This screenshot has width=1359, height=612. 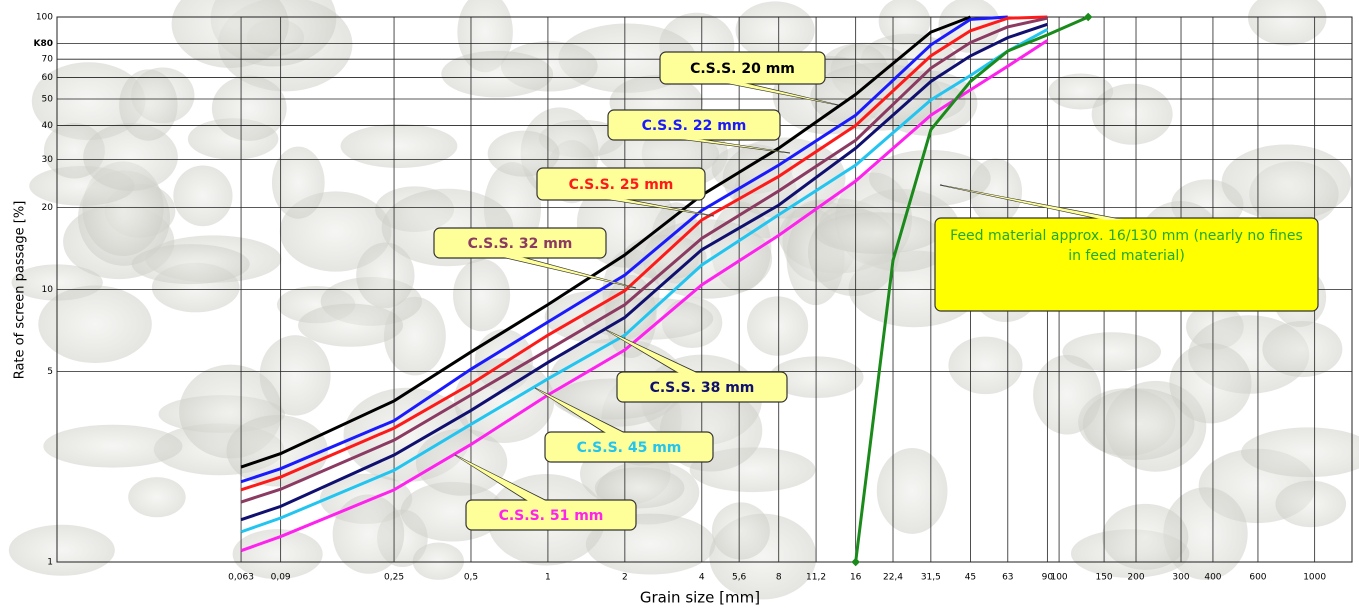 I want to click on x-tick-label: 0,25, so click(x=394, y=578).